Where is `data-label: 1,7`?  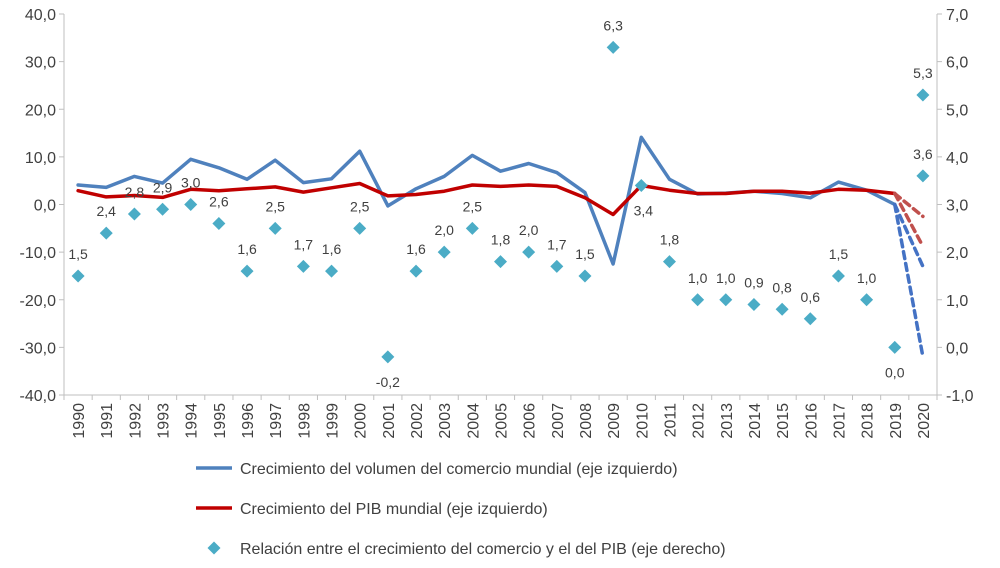
data-label: 1,7 is located at coordinates (304, 244).